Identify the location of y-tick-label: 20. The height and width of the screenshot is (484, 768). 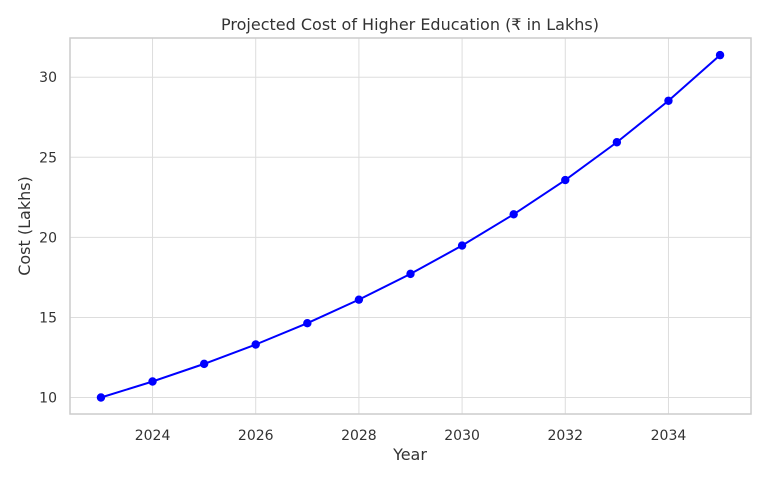
(48, 238).